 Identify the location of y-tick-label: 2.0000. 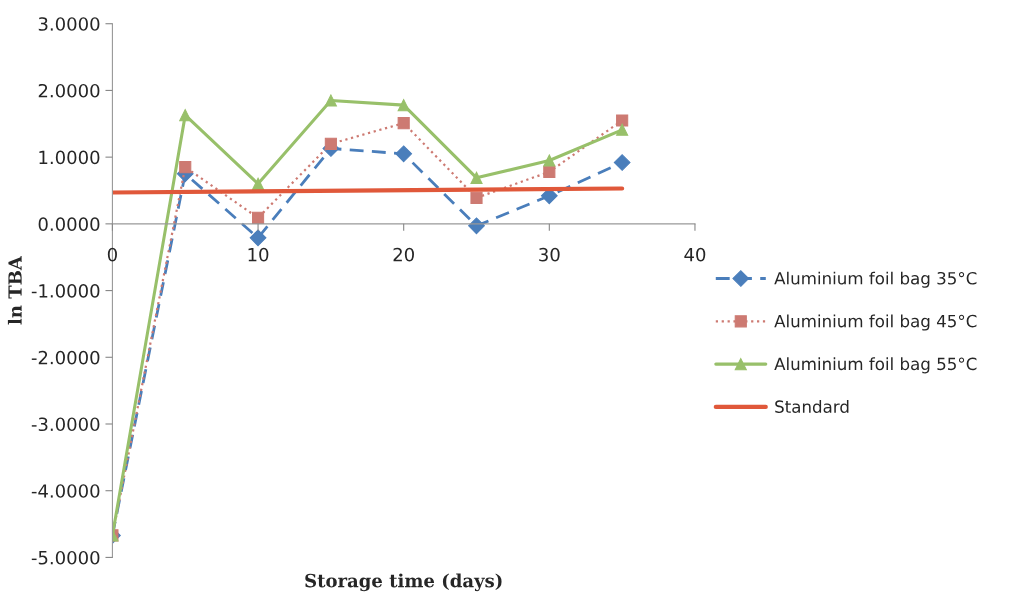
(69, 90).